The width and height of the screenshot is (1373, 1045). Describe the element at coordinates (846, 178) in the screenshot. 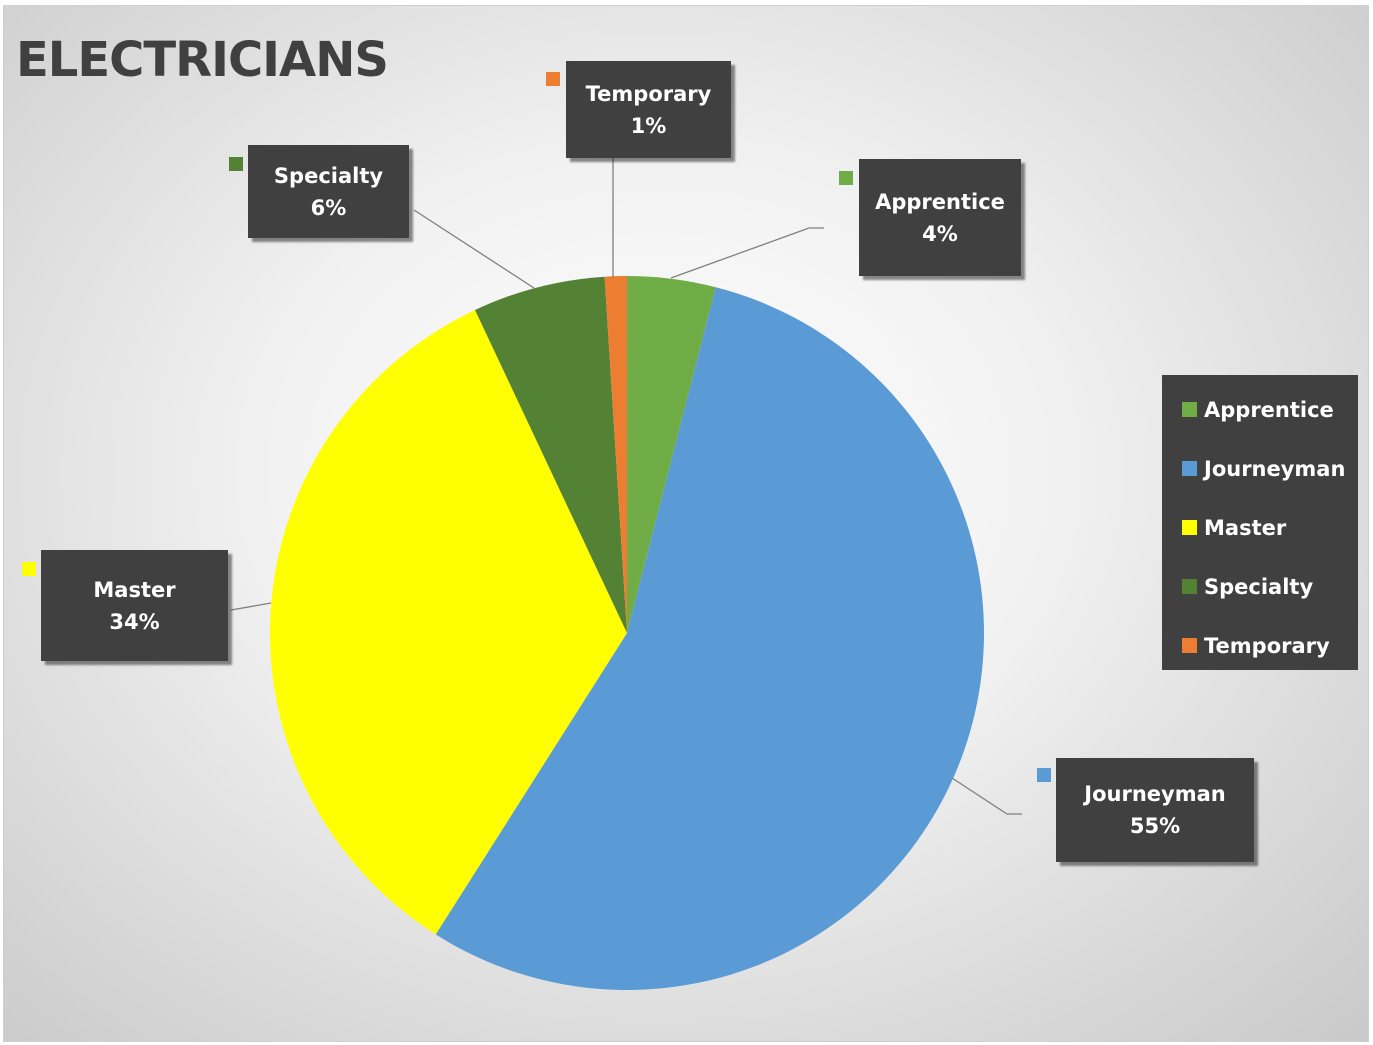

I see `callout-apprentice-swatch` at that location.